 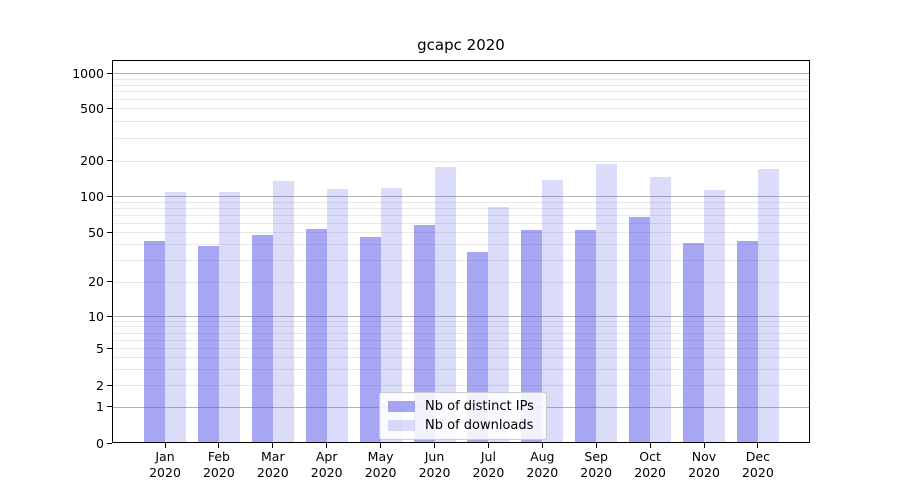 What do you see at coordinates (461, 406) in the screenshot?
I see `legend-item-distinct-ips: Nb of distinct IPs` at bounding box center [461, 406].